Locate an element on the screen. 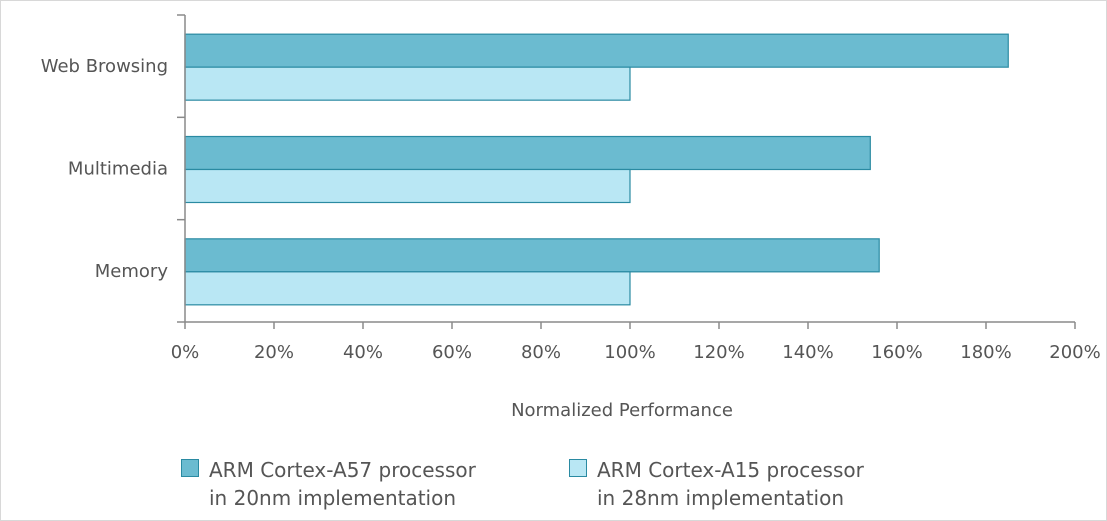 This screenshot has height=521, width=1107. category-label-web-browsing: Web Browsing is located at coordinates (104, 66).